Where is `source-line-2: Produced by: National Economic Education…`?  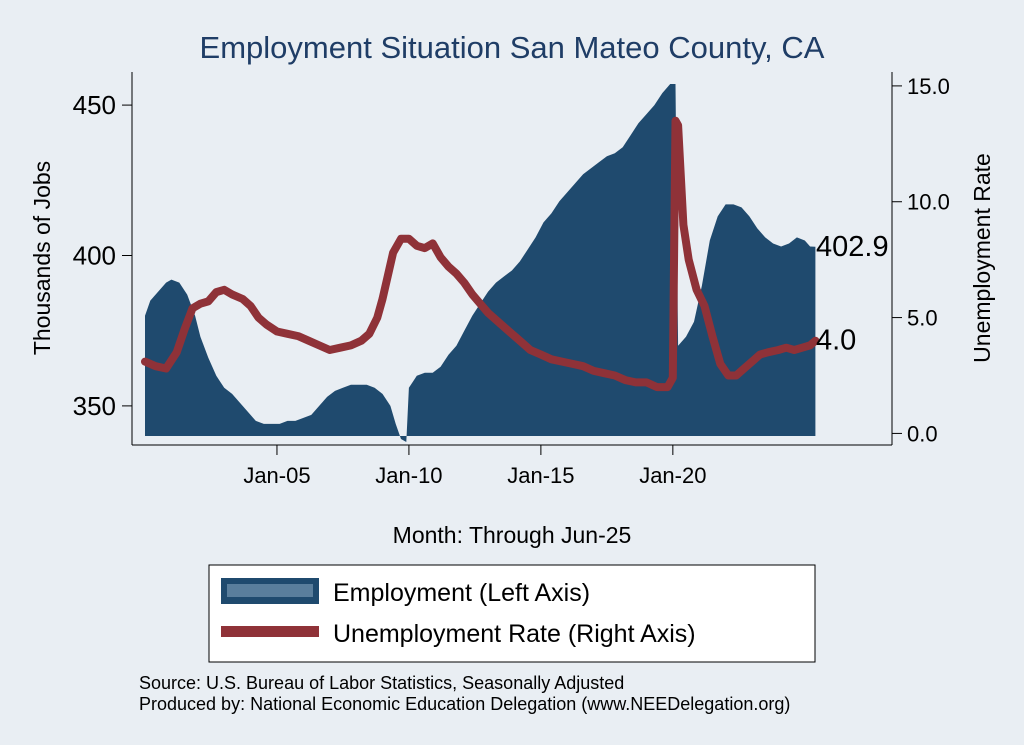
source-line-2: Produced by: National Economic Education… is located at coordinates (464, 704).